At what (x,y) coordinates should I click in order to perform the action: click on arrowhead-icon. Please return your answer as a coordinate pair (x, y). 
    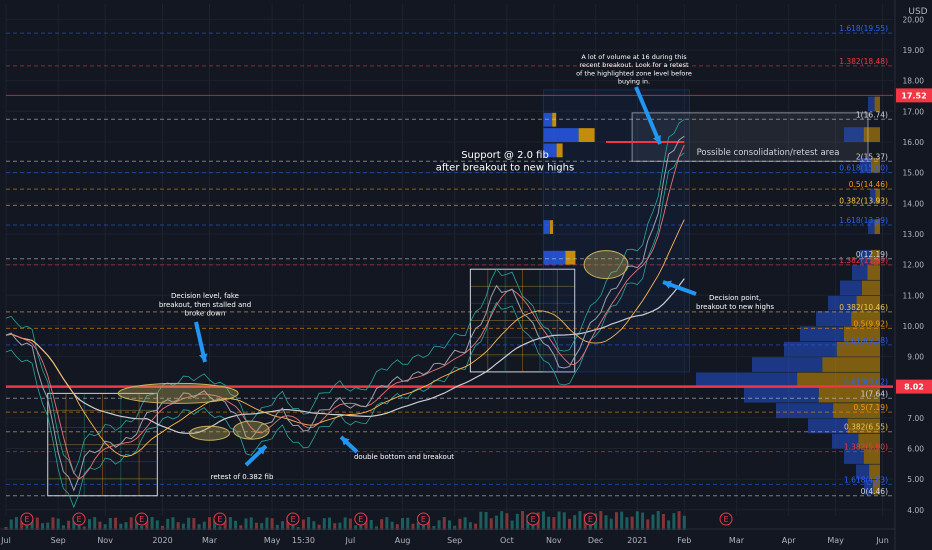
    Looking at the image, I should click on (656, 139).